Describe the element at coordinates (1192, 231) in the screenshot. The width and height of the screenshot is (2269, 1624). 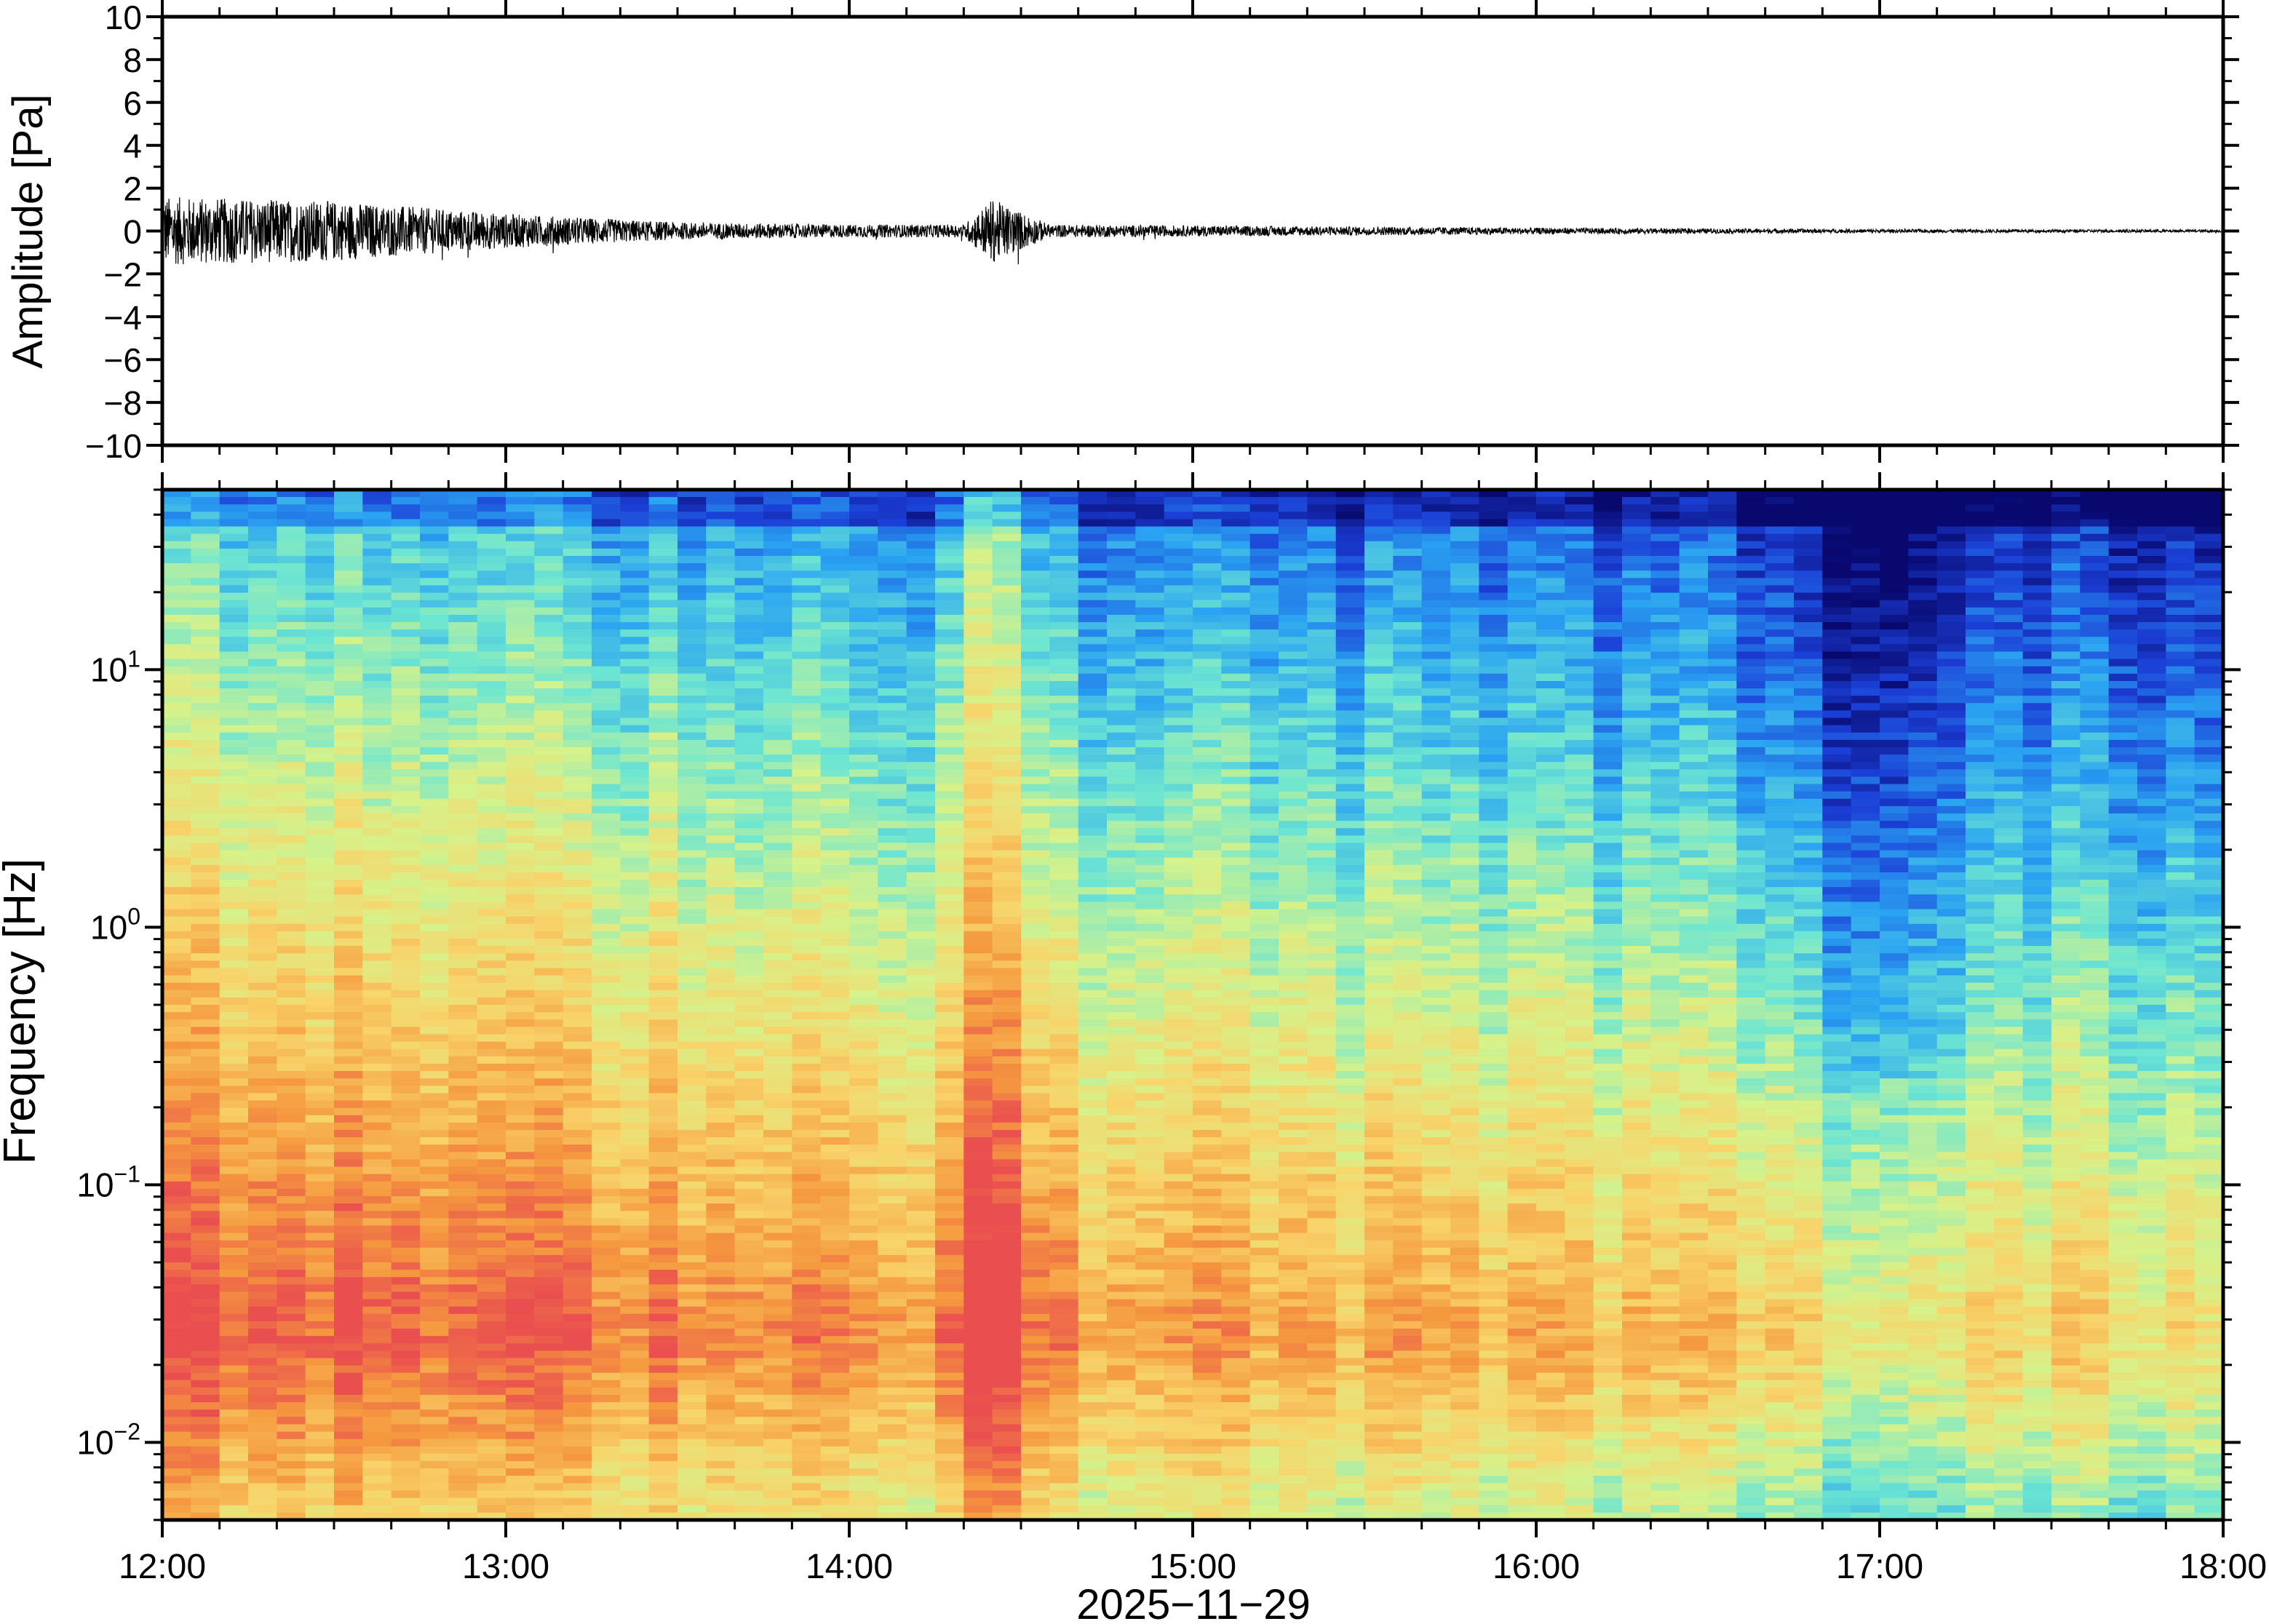
I see `waveform-series` at that location.